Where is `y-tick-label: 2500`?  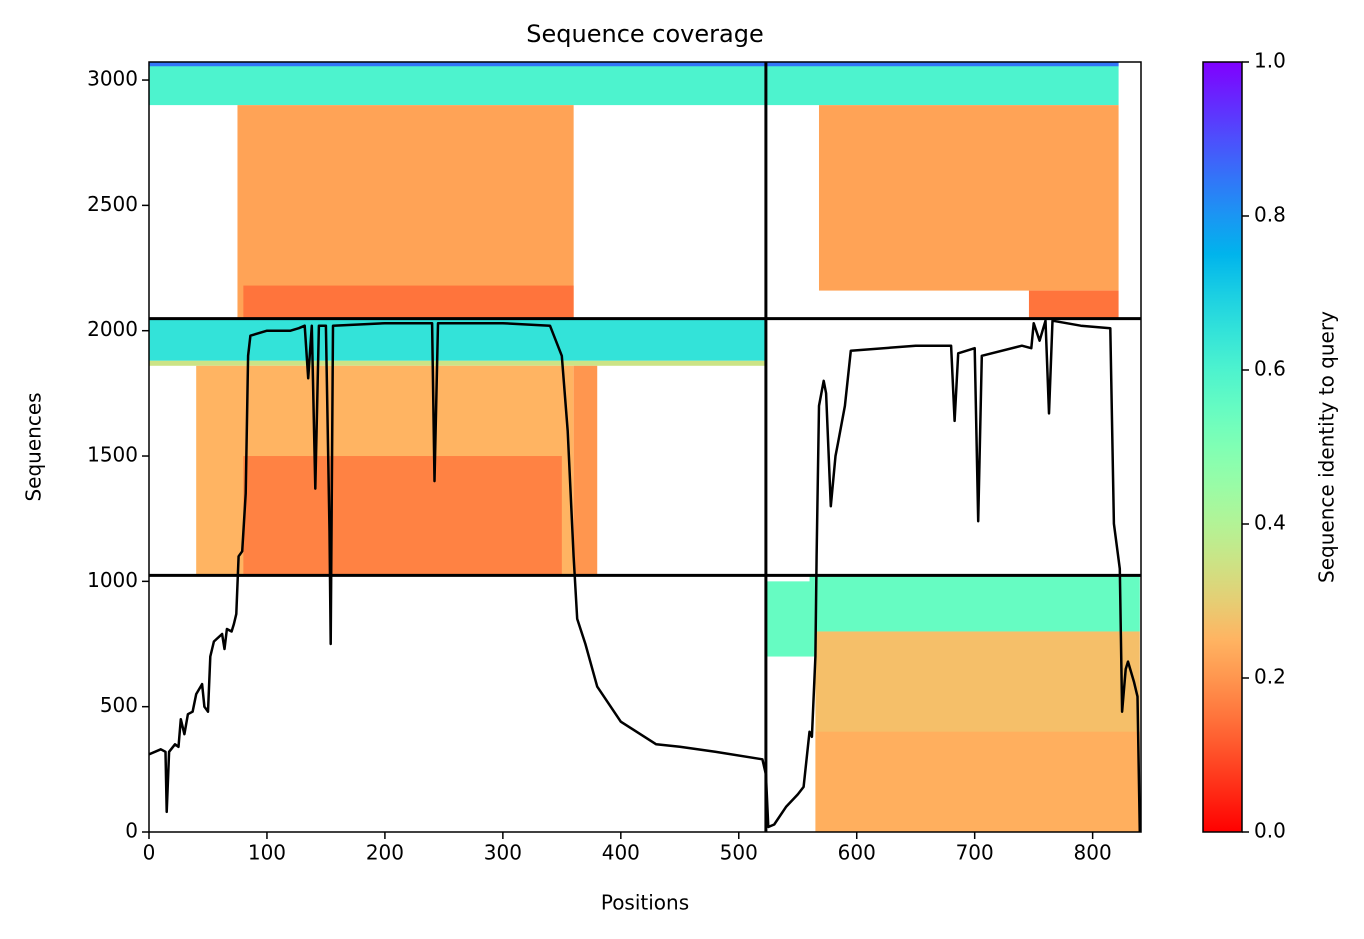 y-tick-label: 2500 is located at coordinates (112, 204).